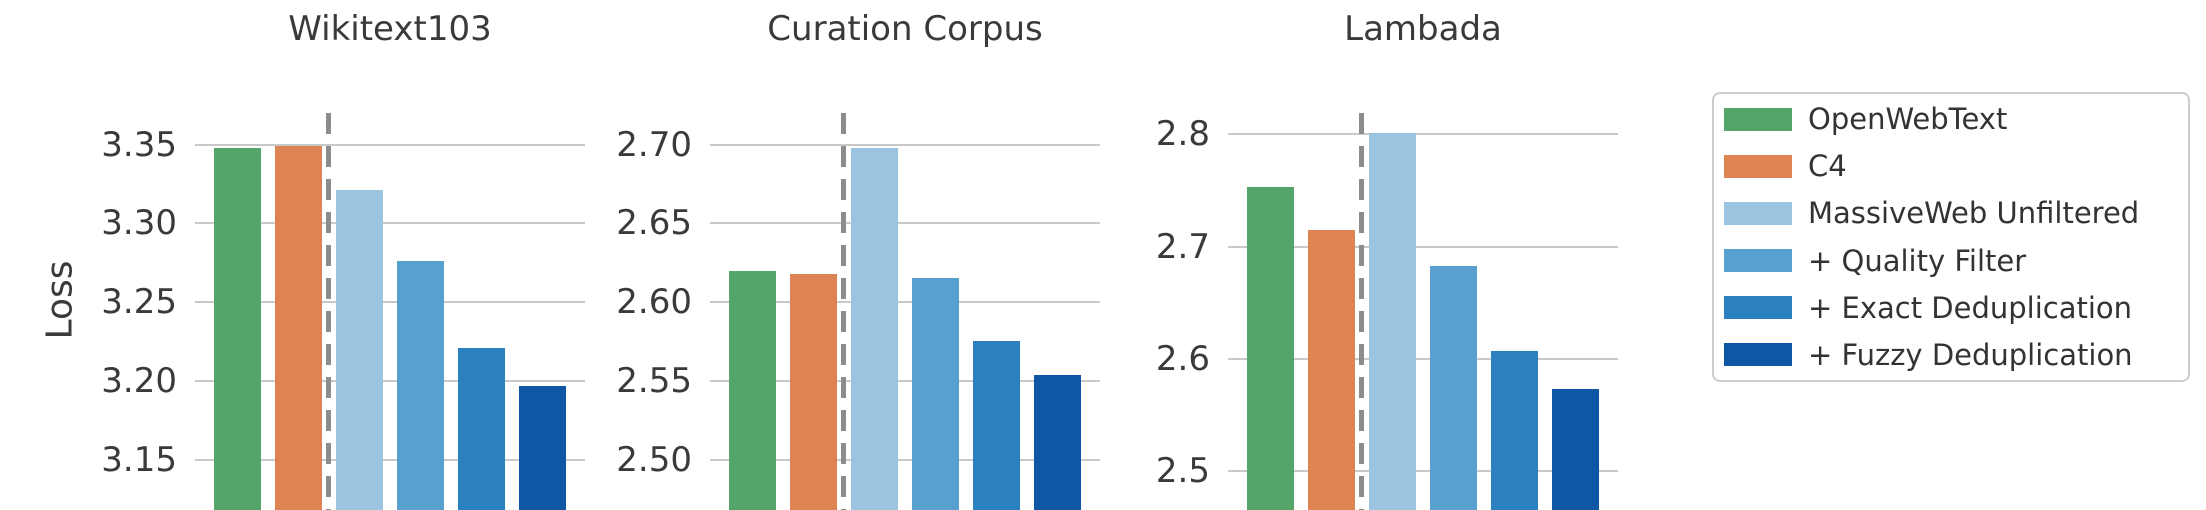 Image resolution: width=2206 pixels, height=510 pixels. I want to click on y-tick-label: 3.35, so click(139, 144).